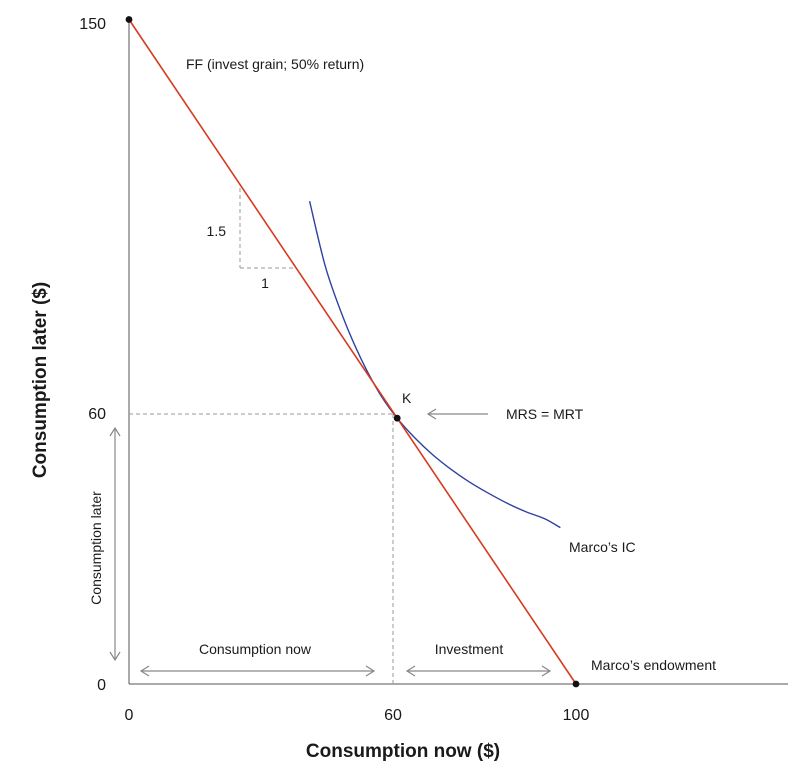  Describe the element at coordinates (257, 671) in the screenshot. I see `consumption-now-arrow` at that location.